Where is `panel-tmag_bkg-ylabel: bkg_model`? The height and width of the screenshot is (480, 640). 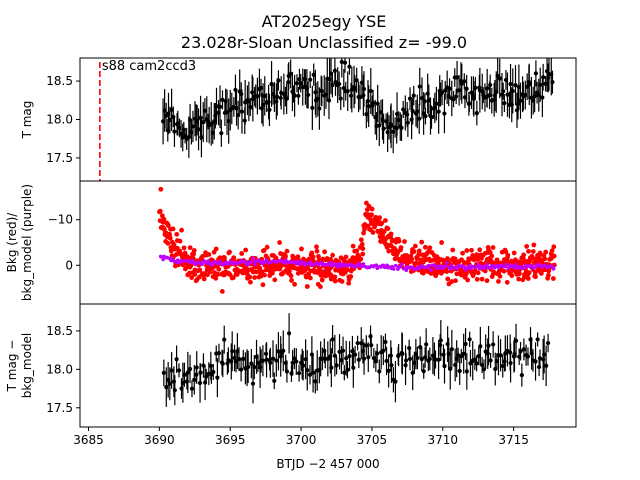
panel-tmag_bkg-ylabel: bkg_model is located at coordinates (27, 366).